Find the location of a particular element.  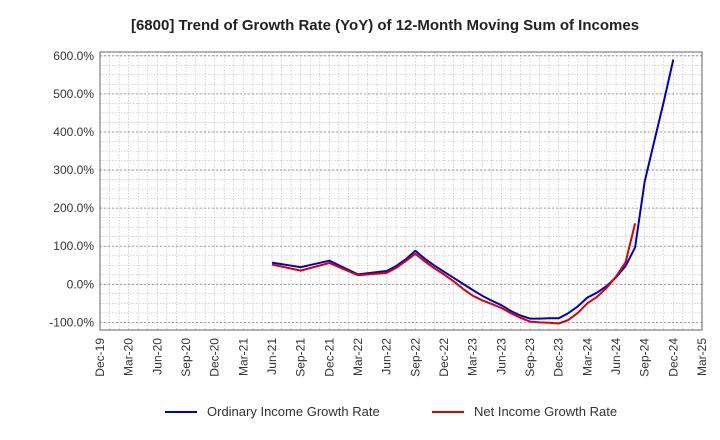

x-tick-label: Mar-25 is located at coordinates (702, 357).